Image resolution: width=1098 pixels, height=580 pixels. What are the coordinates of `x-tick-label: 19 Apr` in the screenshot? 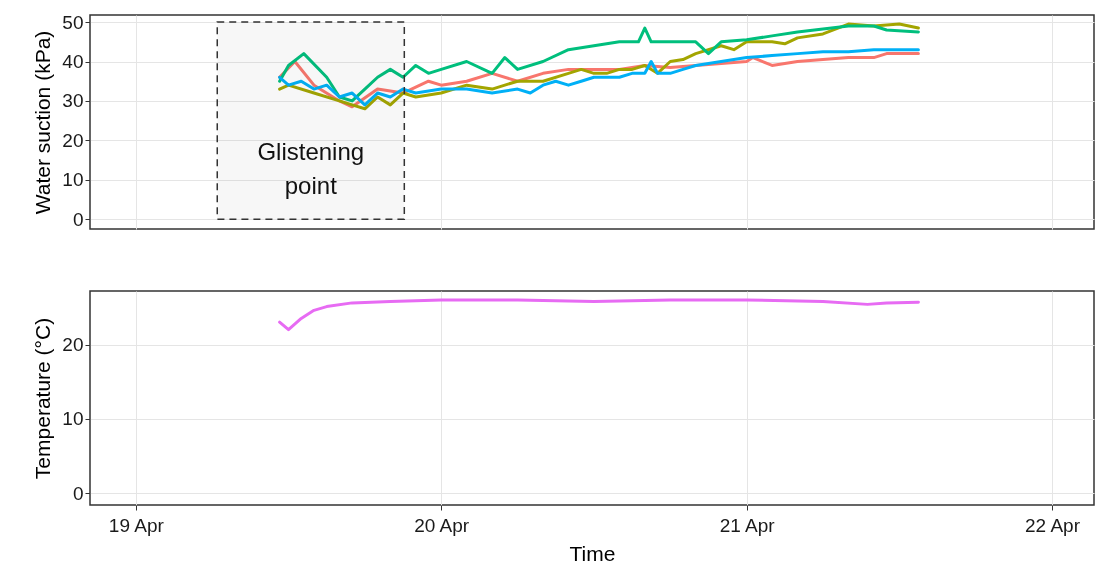 It's located at (136, 525).